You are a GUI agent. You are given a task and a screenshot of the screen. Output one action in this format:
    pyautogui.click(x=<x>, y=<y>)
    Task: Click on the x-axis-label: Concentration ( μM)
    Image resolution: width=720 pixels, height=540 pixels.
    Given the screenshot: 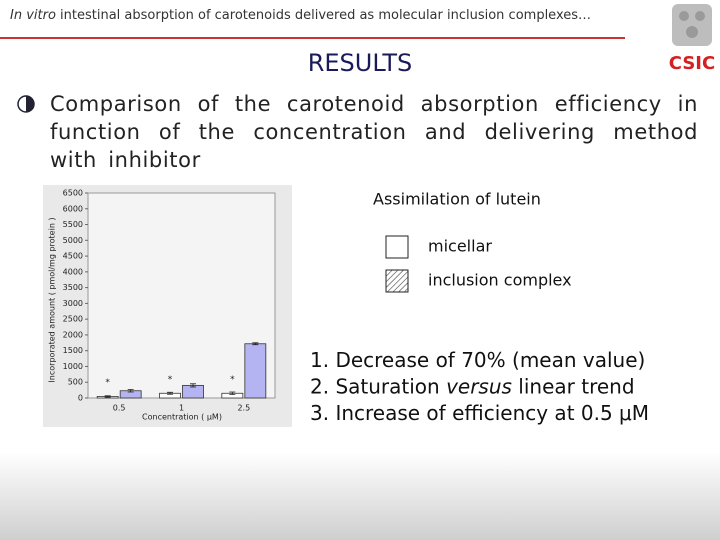 What is the action you would take?
    pyautogui.click(x=182, y=417)
    